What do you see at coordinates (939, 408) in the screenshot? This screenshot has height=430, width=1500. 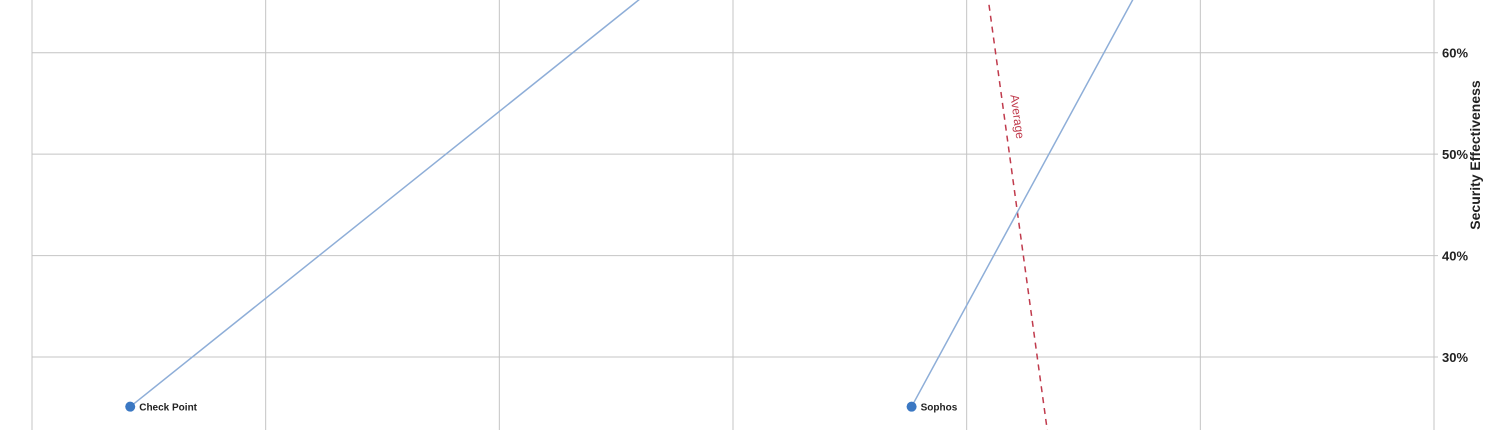 I see `data-point-label: Sophos` at bounding box center [939, 408].